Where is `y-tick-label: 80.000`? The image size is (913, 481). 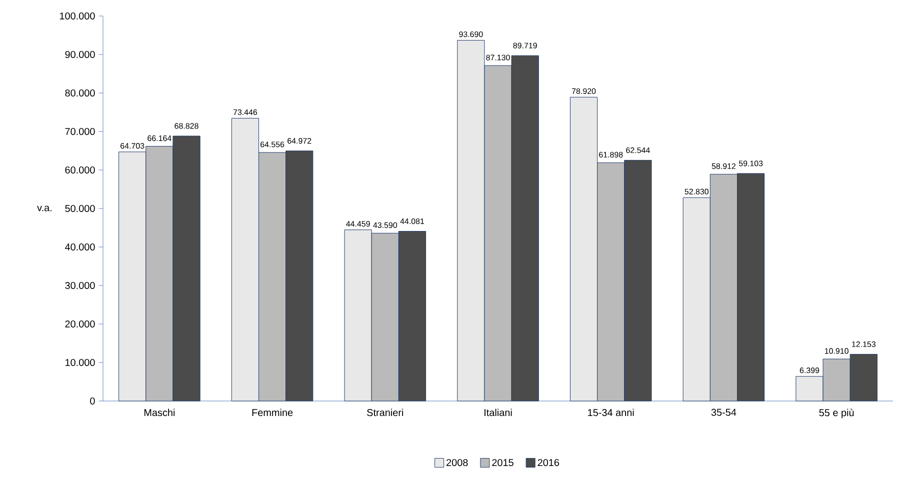 y-tick-label: 80.000 is located at coordinates (80, 93).